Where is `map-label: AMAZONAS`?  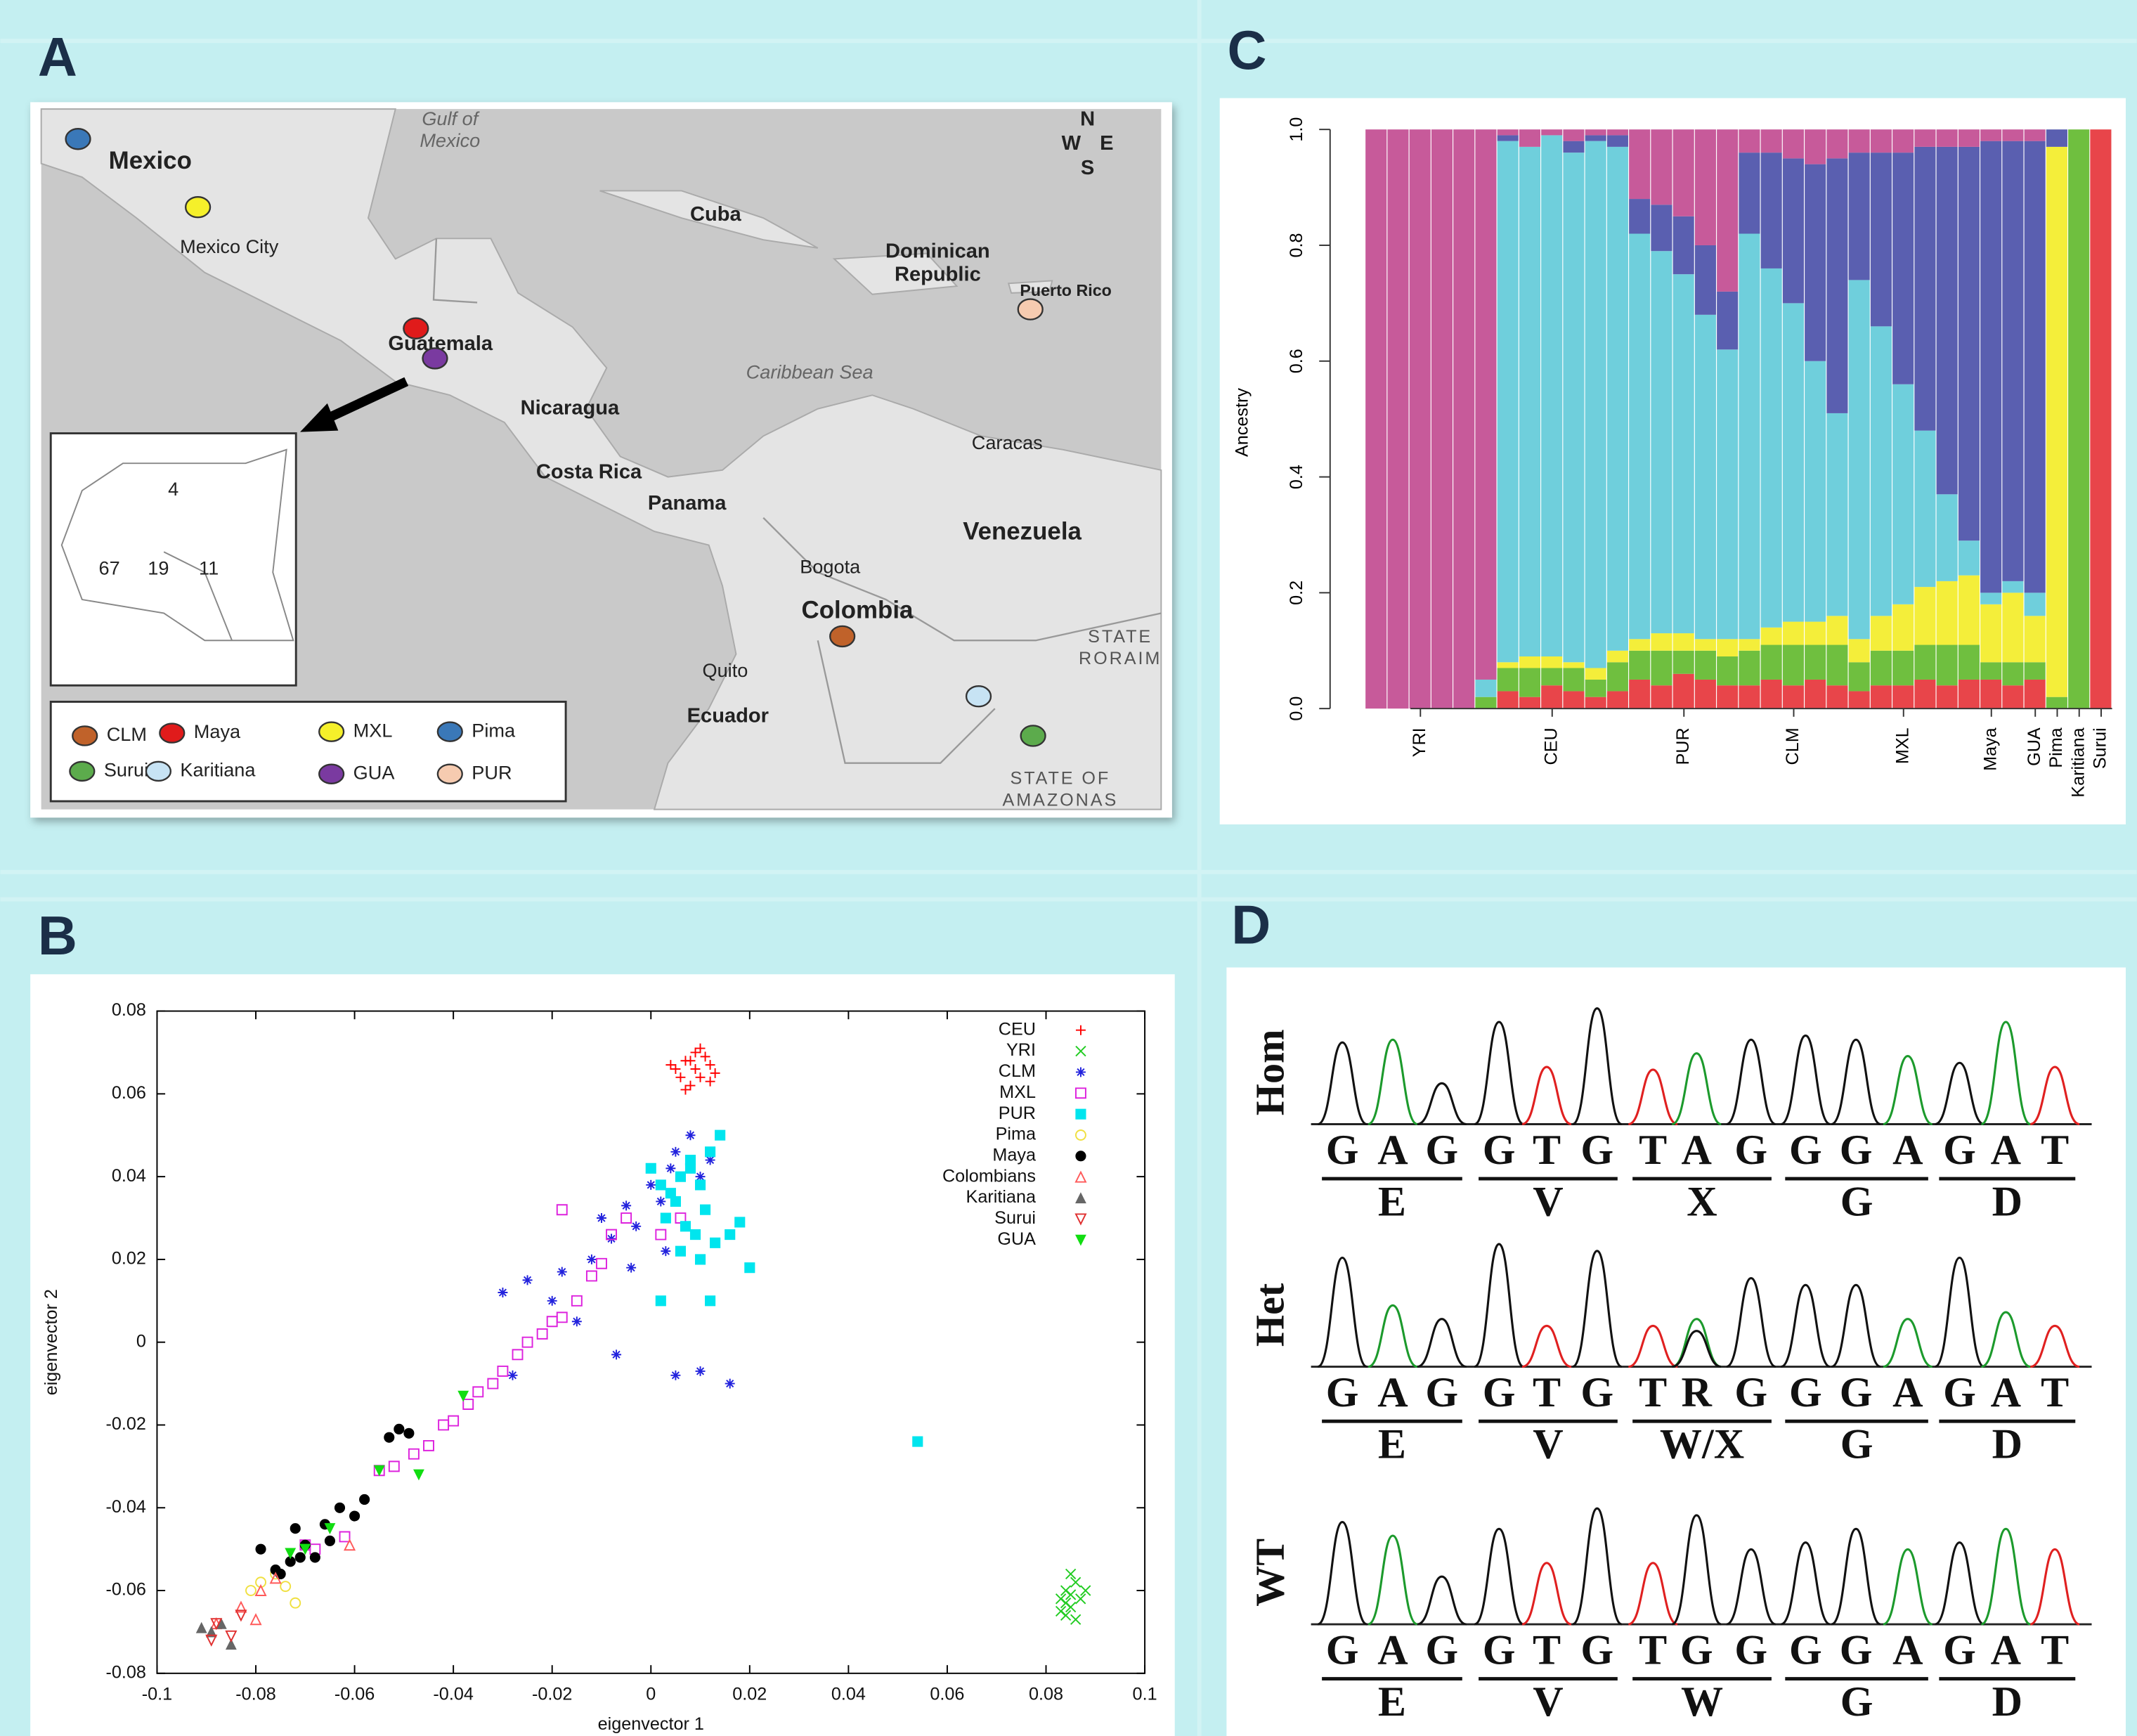 map-label: AMAZONAS is located at coordinates (1061, 800).